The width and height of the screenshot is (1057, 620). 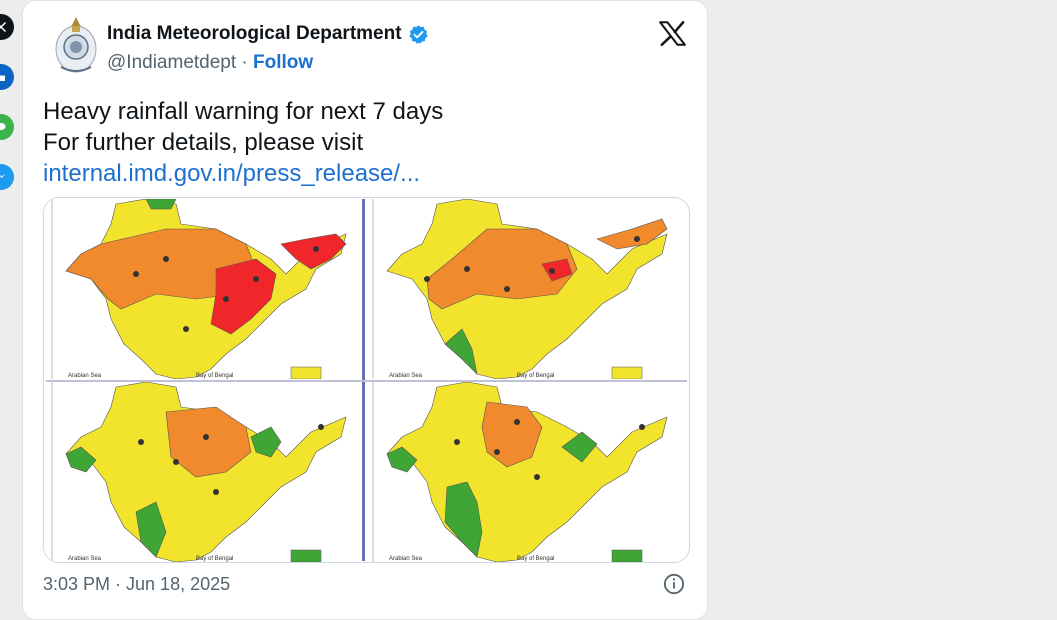 I want to click on bay-of-bengal-label-day-3: Bay of Bengal, so click(x=214, y=559).